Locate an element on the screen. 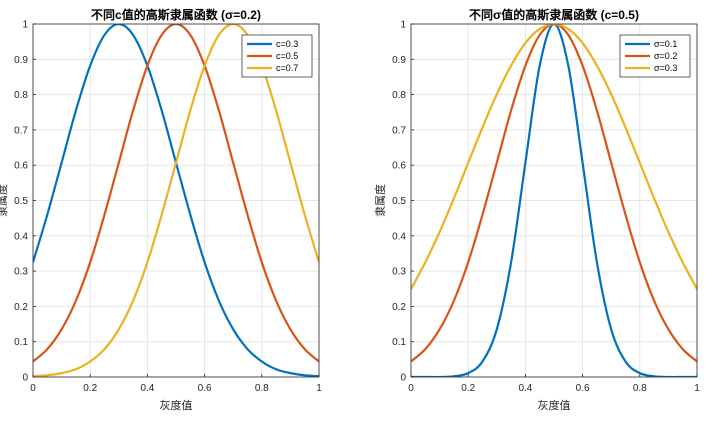 This screenshot has width=720, height=429. right-y-axis-label: 隶属度 is located at coordinates (380, 200).